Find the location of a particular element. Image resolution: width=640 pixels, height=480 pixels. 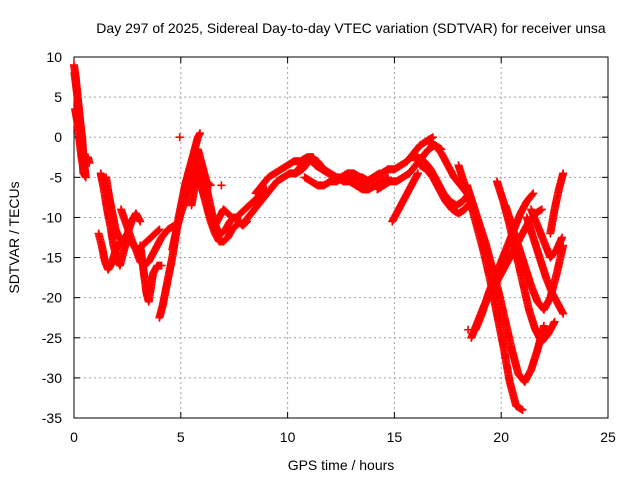

y-tick-label: 10 is located at coordinates (54, 57).